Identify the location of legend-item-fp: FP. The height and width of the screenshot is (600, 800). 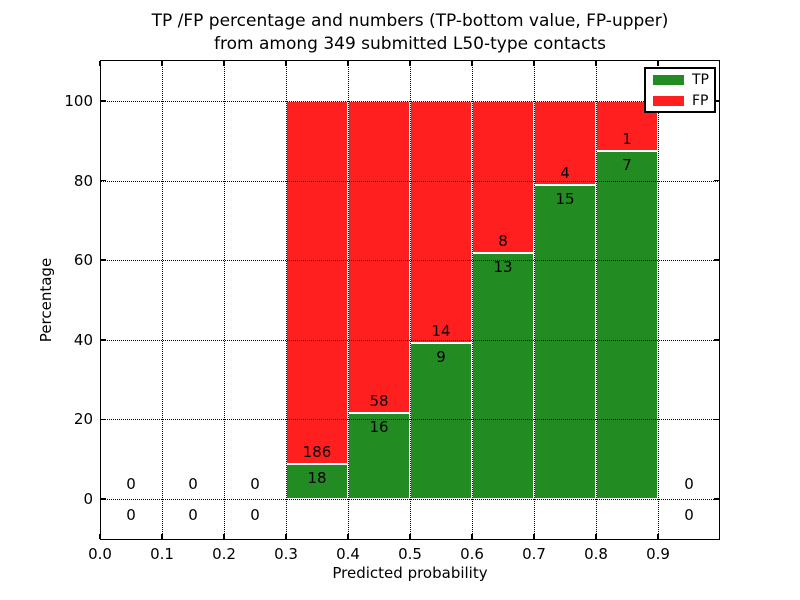
(680, 101).